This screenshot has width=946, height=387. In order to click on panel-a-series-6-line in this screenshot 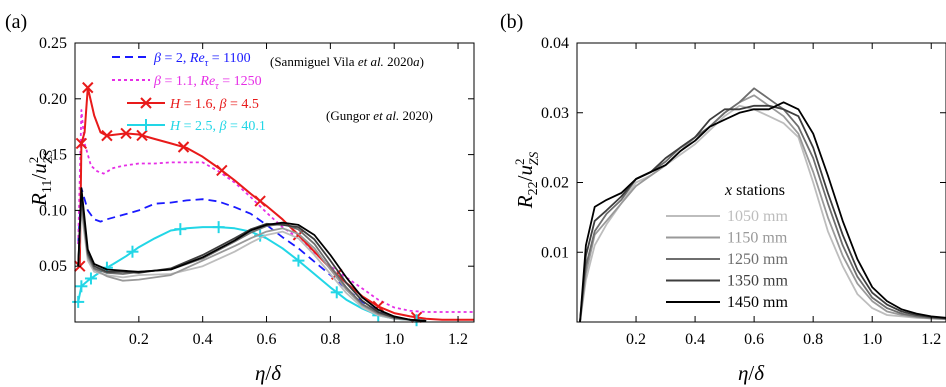, I will do `click(252, 260)`.